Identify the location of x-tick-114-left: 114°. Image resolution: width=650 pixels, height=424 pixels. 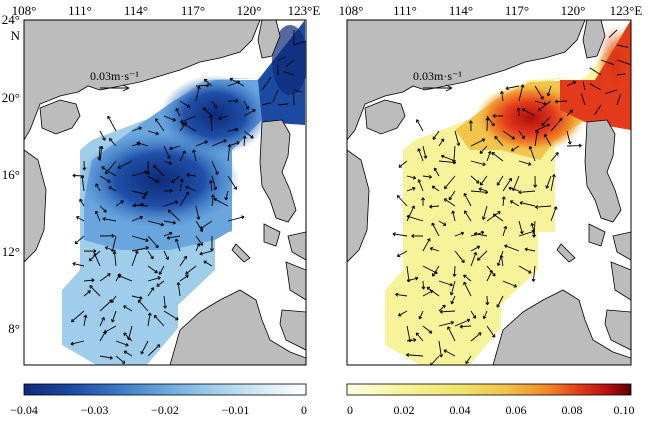
(136, 10).